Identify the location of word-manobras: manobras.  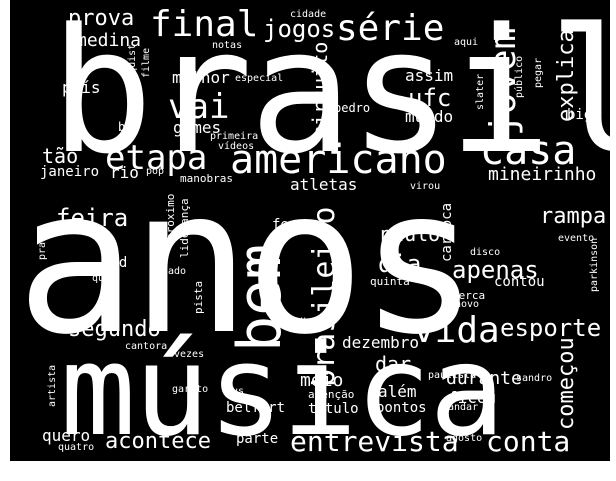
(206, 178).